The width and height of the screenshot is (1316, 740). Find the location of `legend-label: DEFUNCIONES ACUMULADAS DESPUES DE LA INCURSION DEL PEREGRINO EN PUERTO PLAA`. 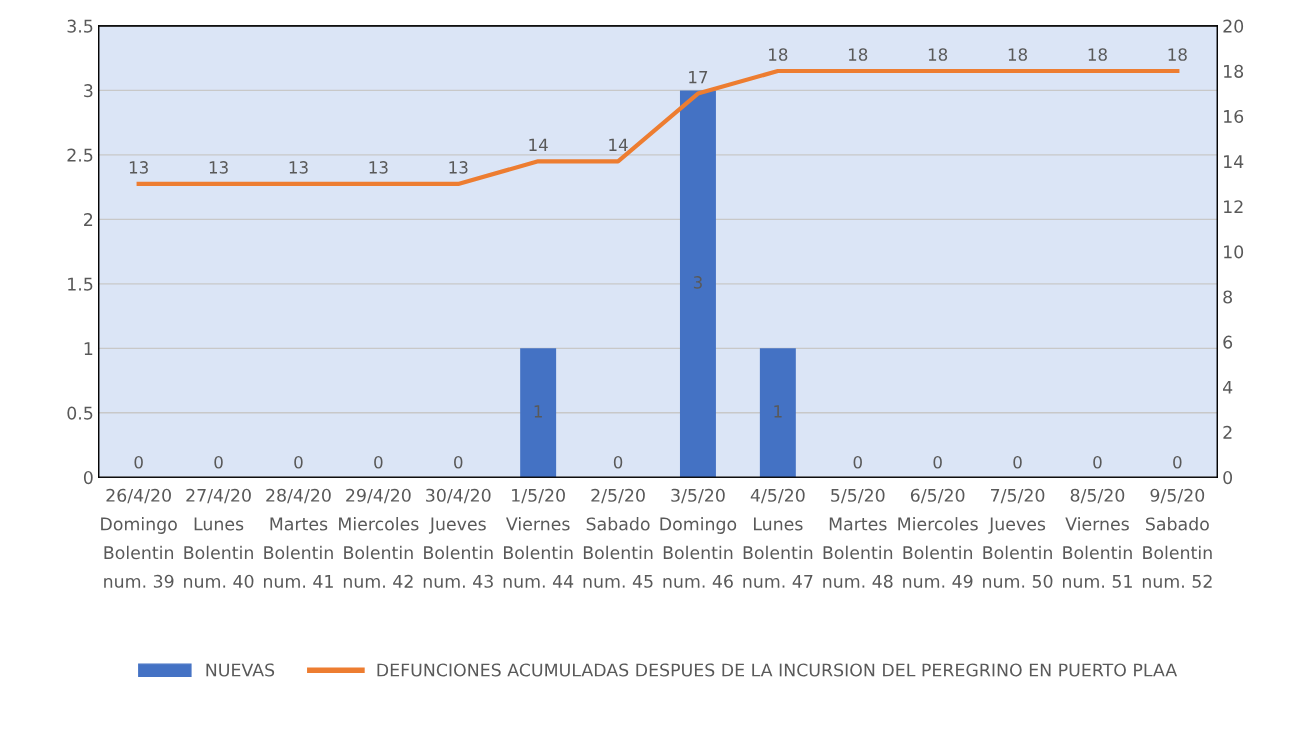

legend-label: DEFUNCIONES ACUMULADAS DESPUES DE LA INCURSION DEL PEREGRINO EN PUERTO PLAA is located at coordinates (777, 670).